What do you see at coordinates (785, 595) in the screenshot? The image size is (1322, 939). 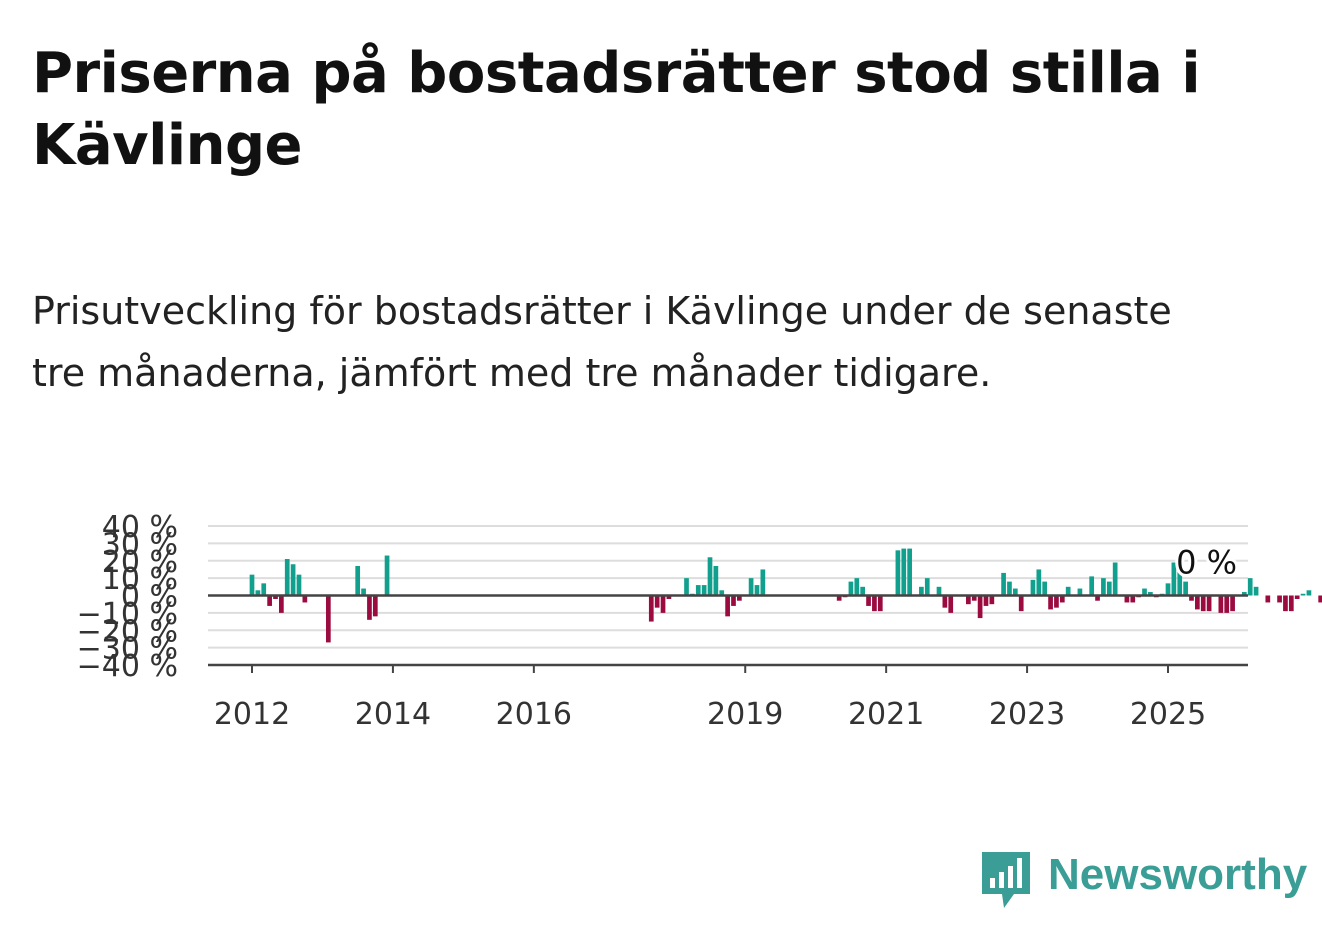 I see `bars` at bounding box center [785, 595].